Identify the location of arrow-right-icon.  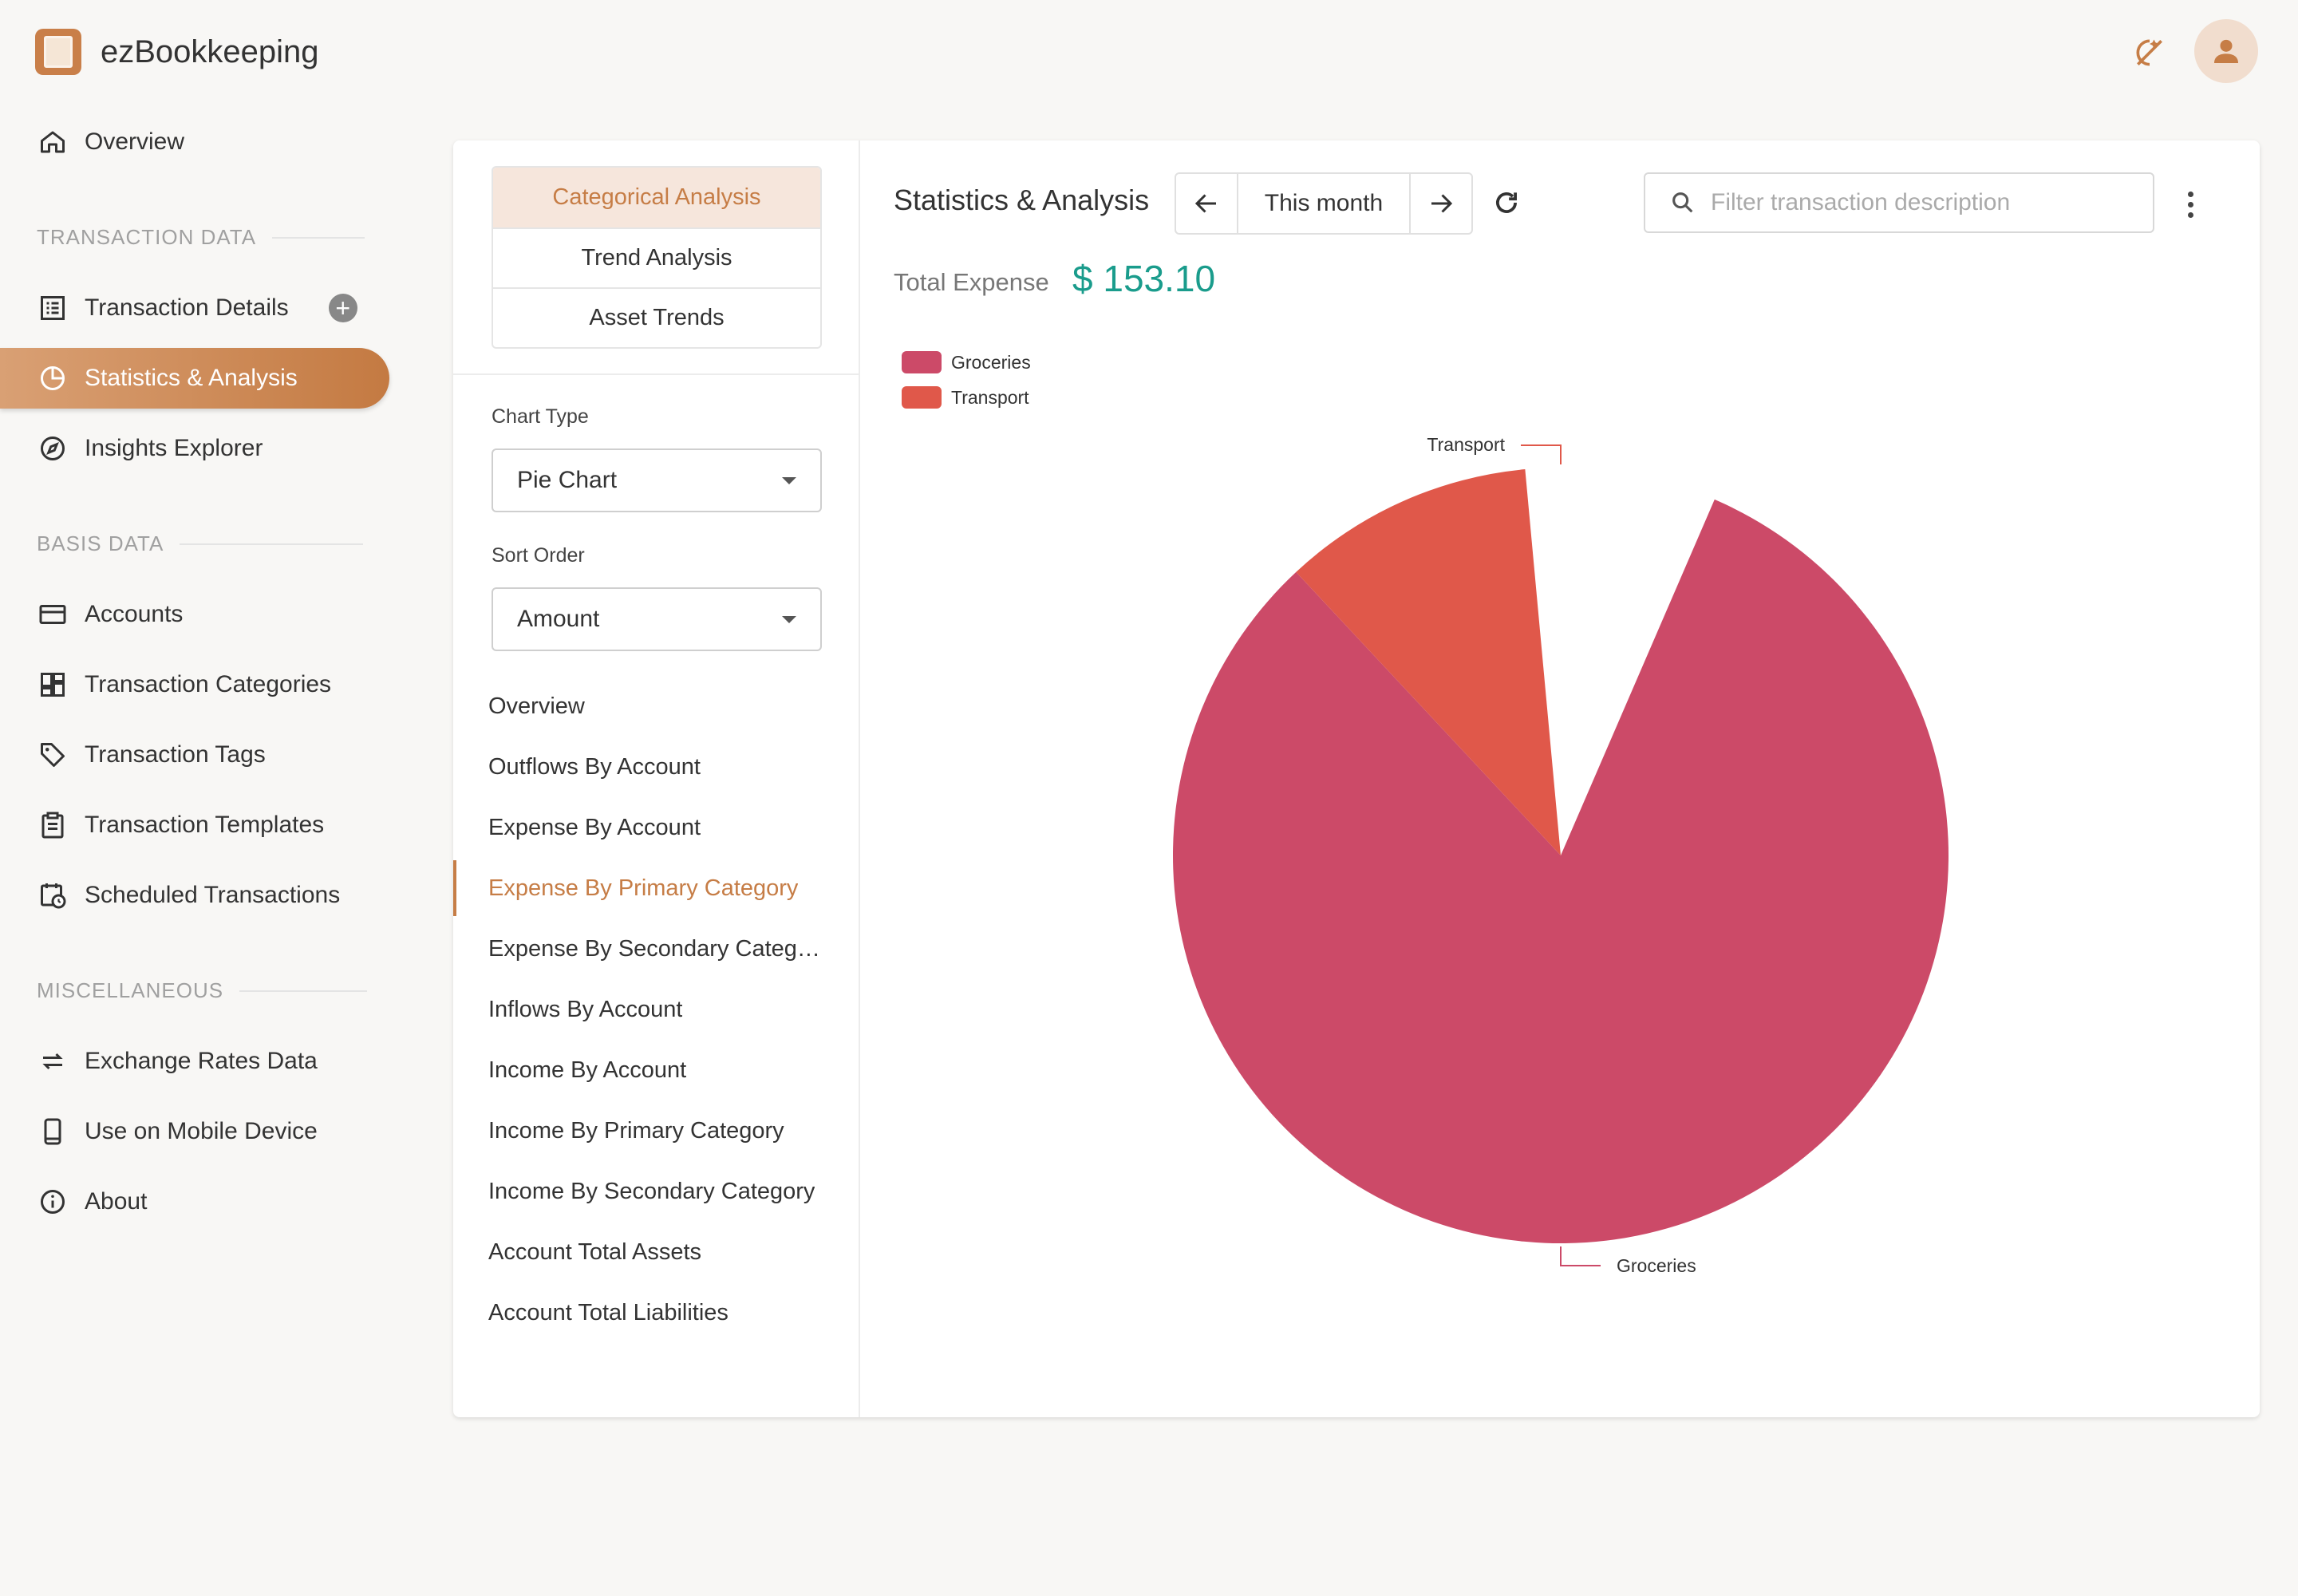
(1442, 203).